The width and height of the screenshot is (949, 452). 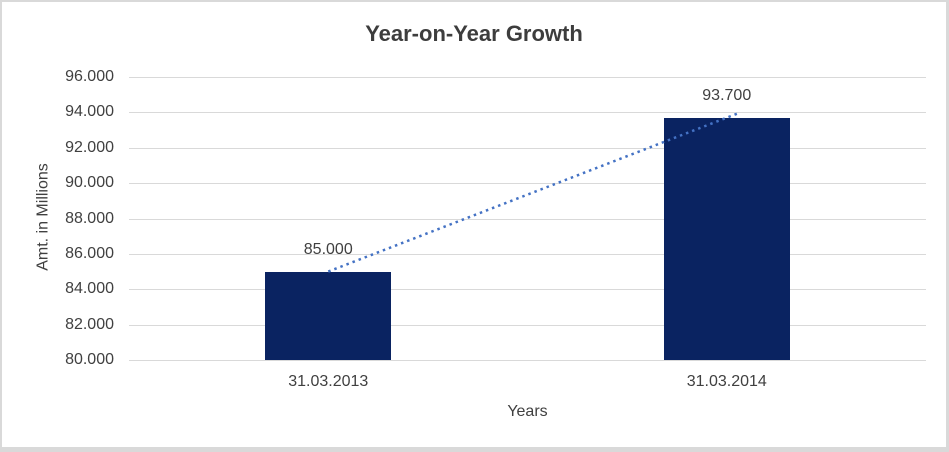 I want to click on y-tick-label: 96.000, so click(x=89, y=76).